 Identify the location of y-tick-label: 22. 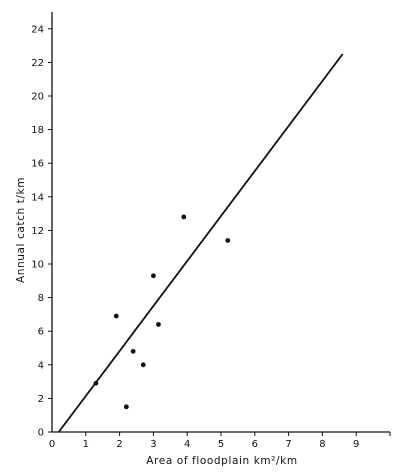
(37, 63).